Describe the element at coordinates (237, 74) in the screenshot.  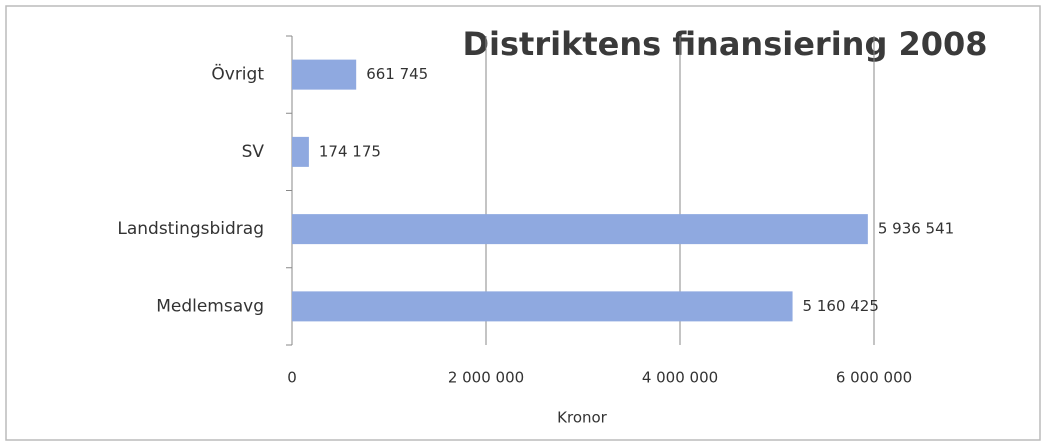
I see `y-tick-label: Övrigt` at that location.